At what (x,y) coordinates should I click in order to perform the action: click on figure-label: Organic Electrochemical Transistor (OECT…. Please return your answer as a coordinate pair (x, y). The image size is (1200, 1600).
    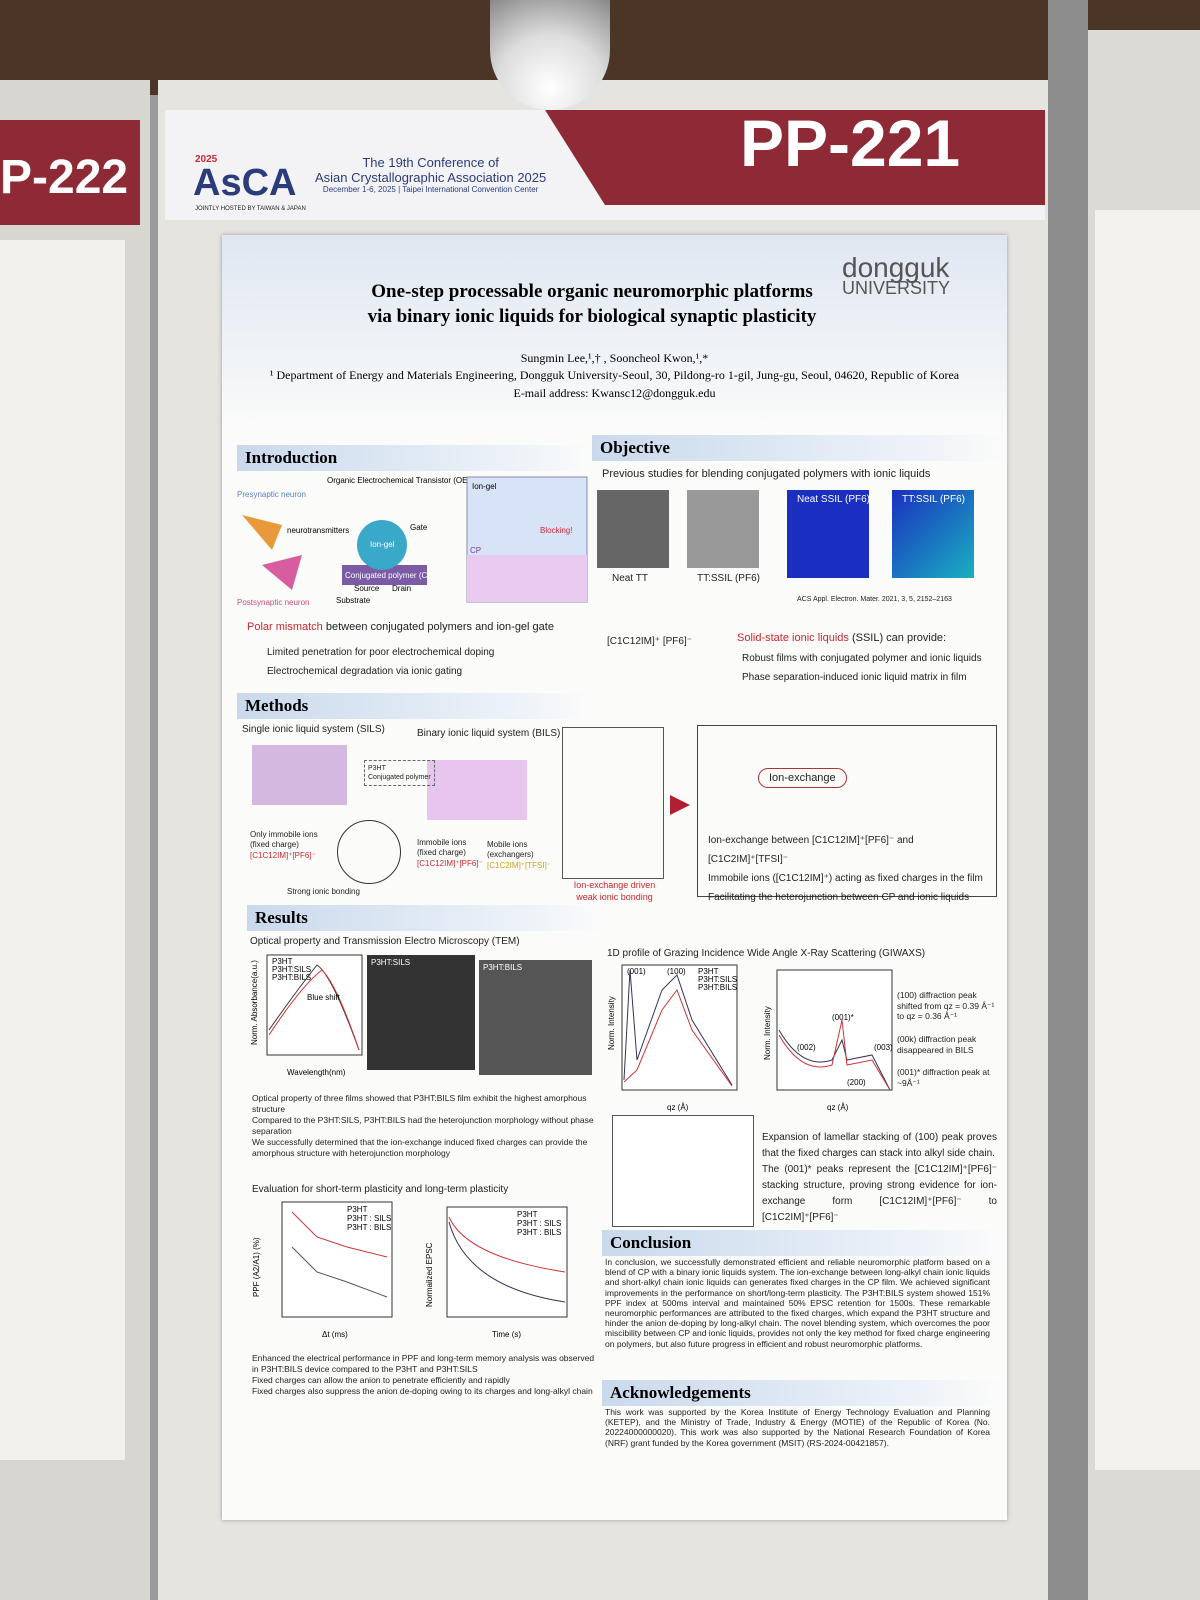
    Looking at the image, I should click on (404, 480).